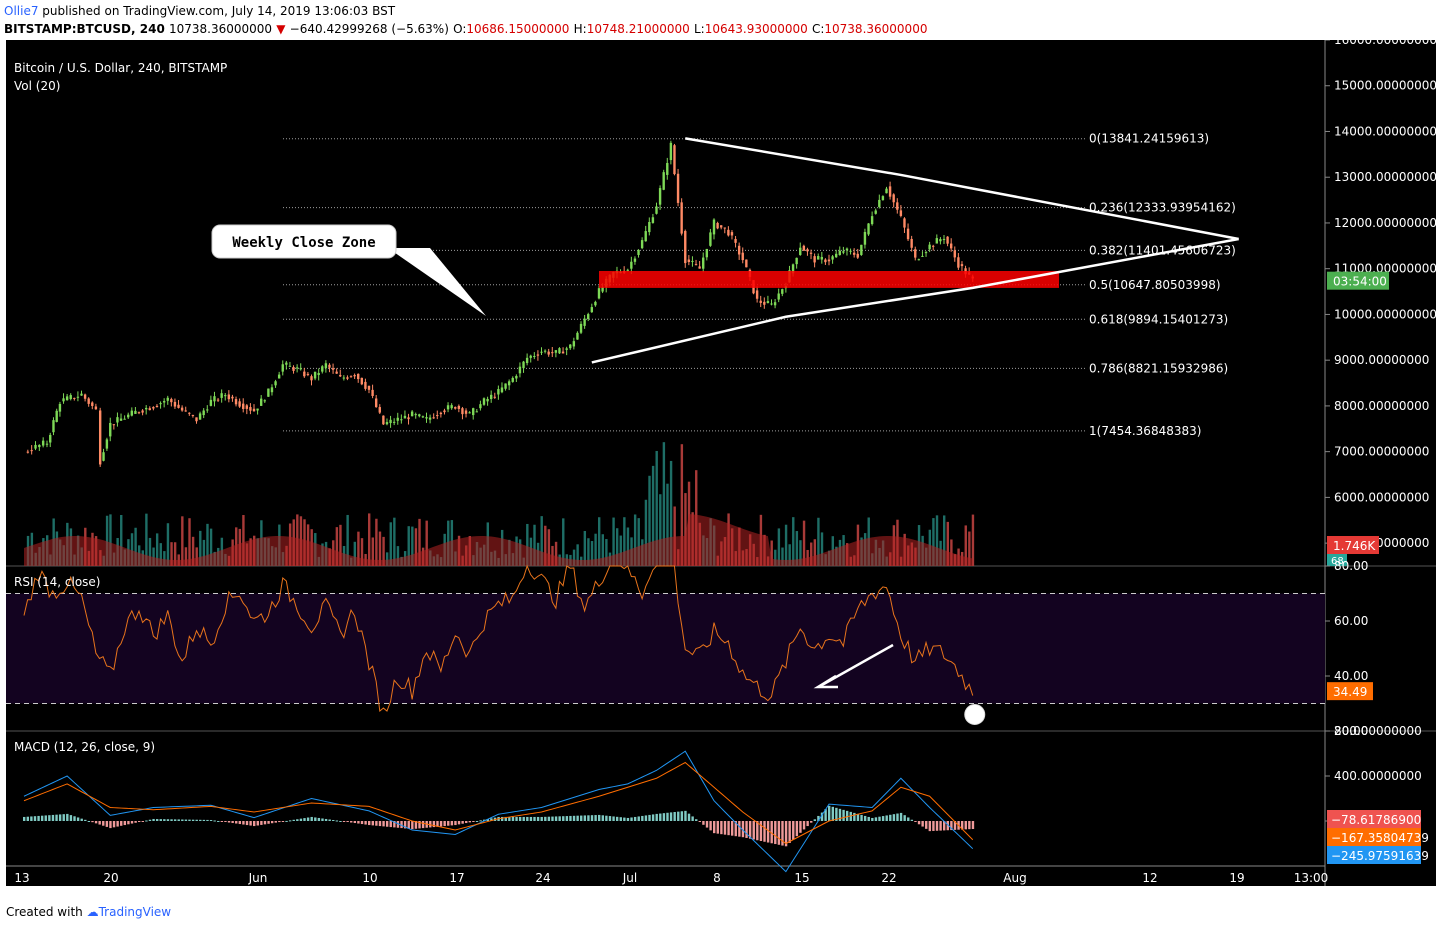  I want to click on callout-box, so click(304, 241).